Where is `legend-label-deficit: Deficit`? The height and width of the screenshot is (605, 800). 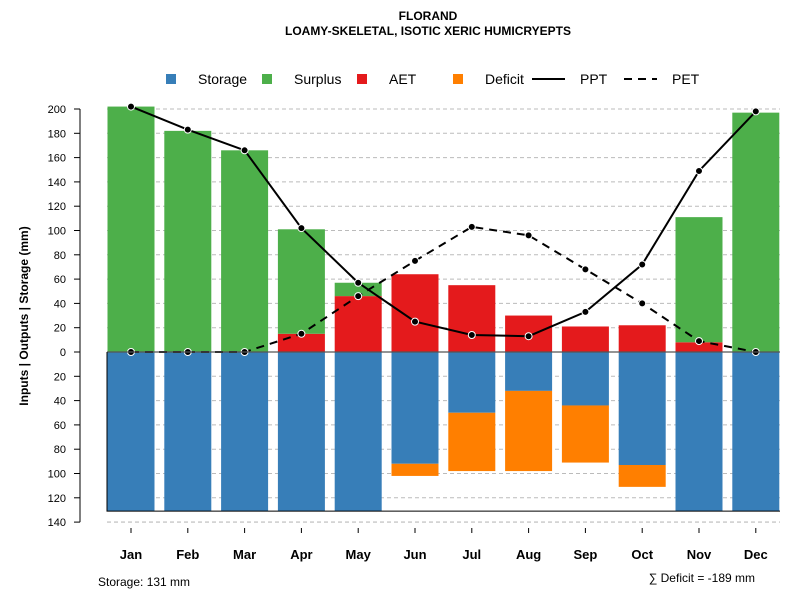
legend-label-deficit: Deficit is located at coordinates (504, 79).